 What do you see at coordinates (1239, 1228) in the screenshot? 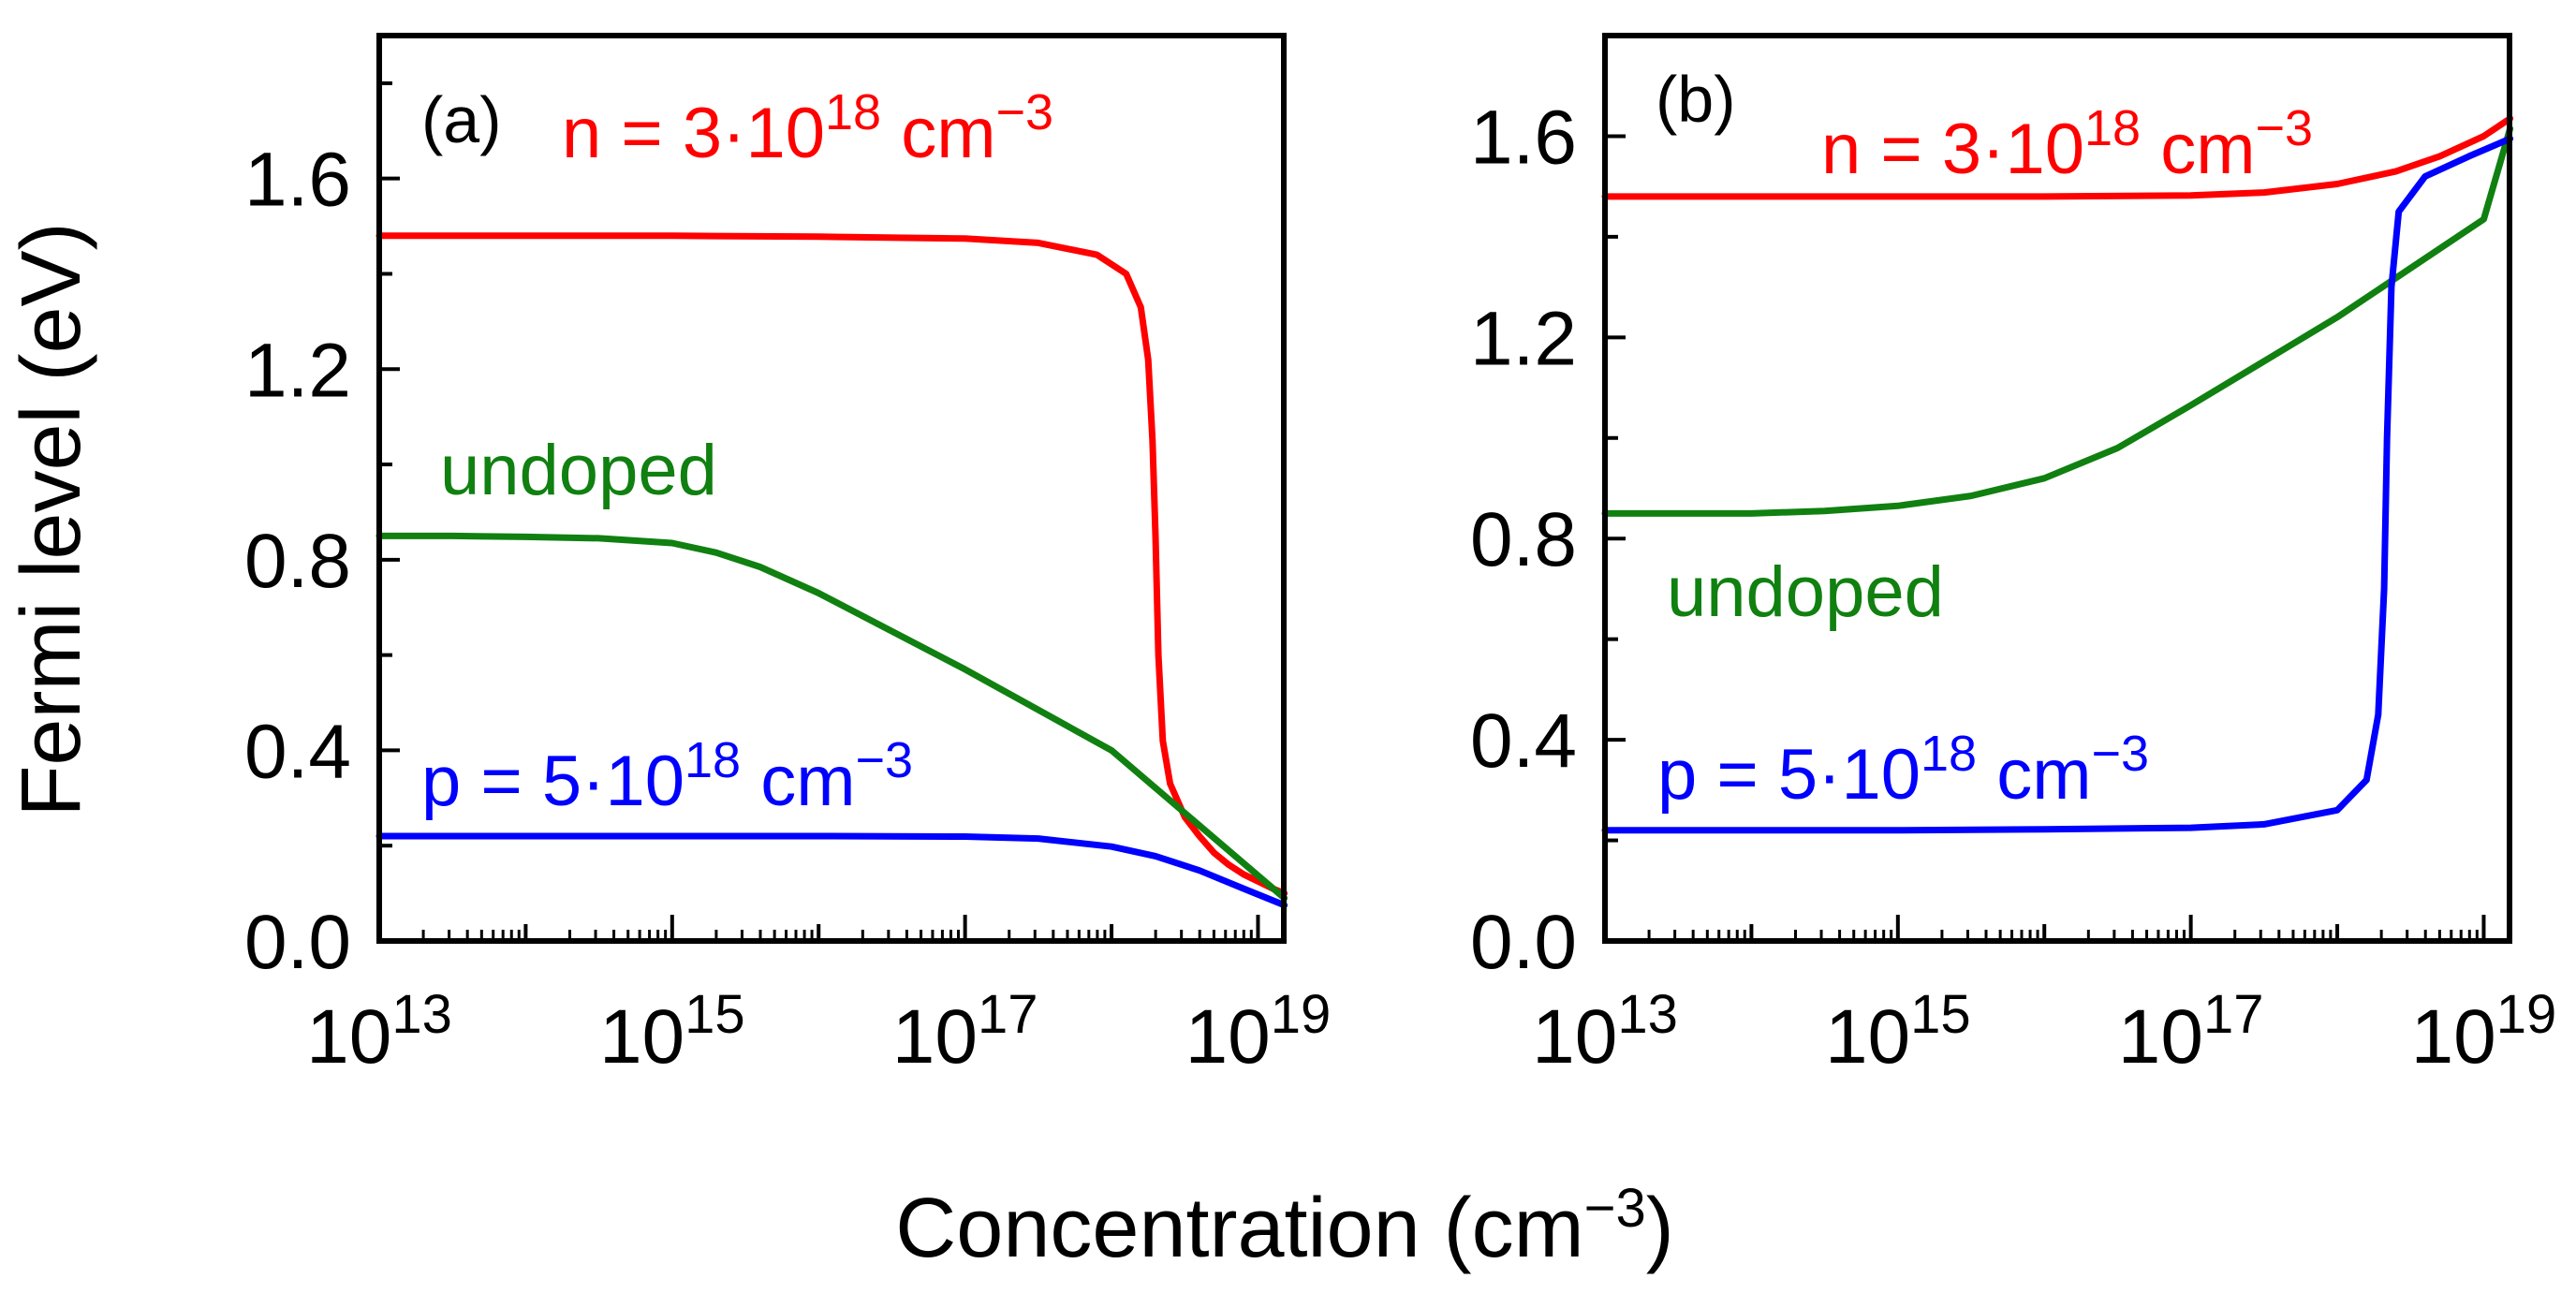
I see `x-axis-title-text: Concentration (cm` at bounding box center [1239, 1228].